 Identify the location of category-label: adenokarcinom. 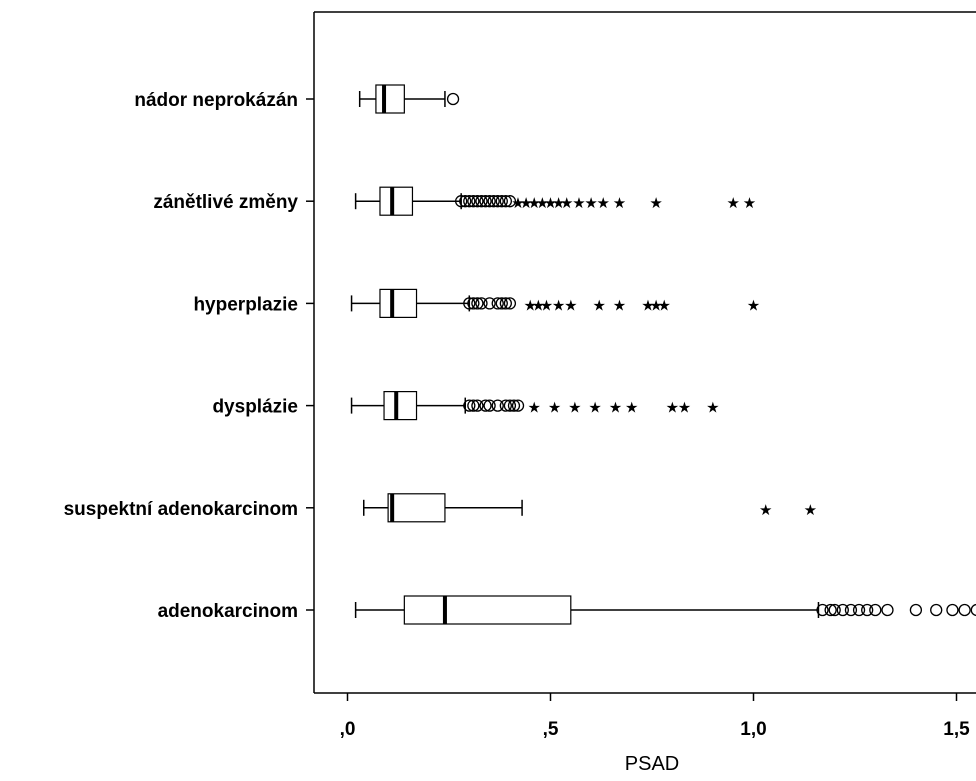
(228, 611).